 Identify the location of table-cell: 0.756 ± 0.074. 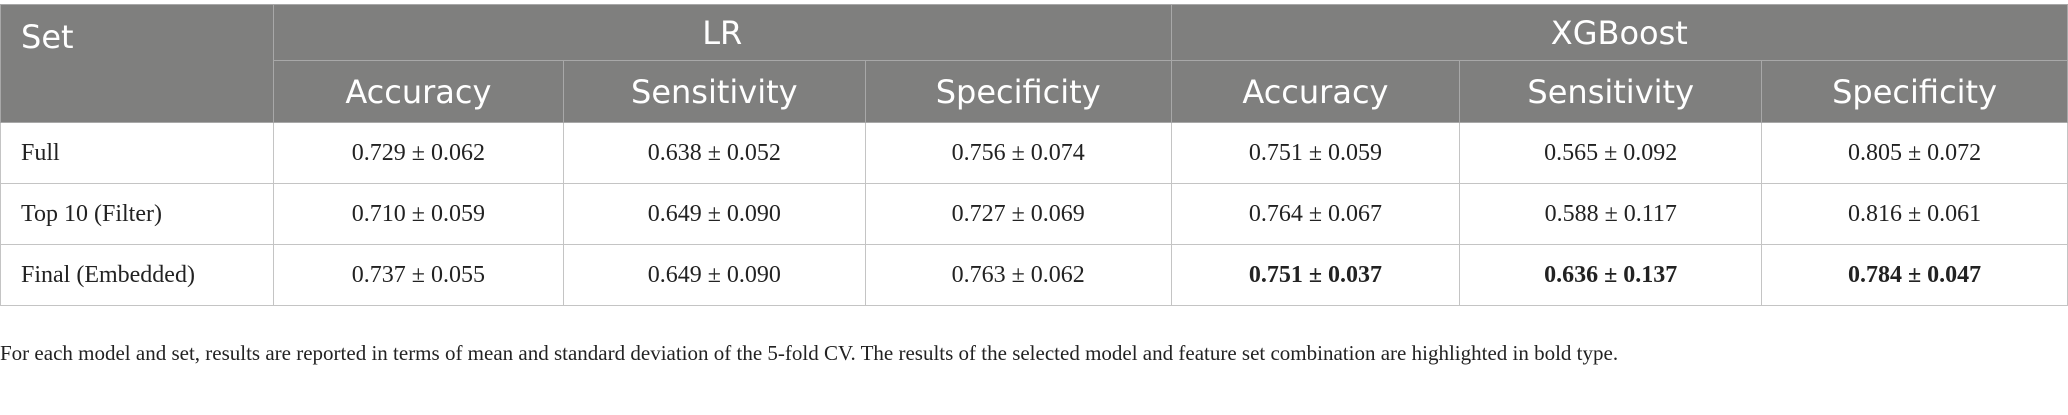
(1018, 153).